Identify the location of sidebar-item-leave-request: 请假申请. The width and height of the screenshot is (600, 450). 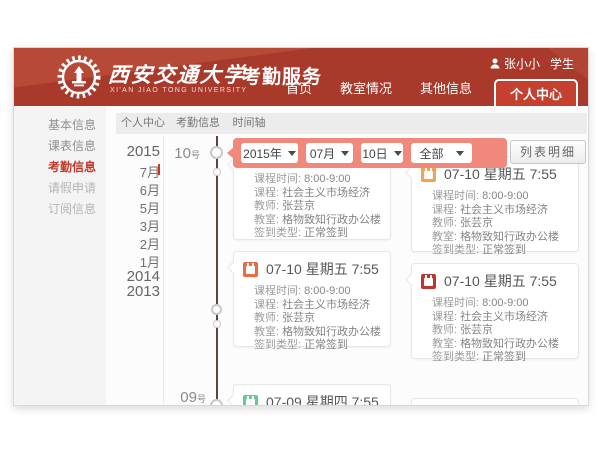
(72, 188).